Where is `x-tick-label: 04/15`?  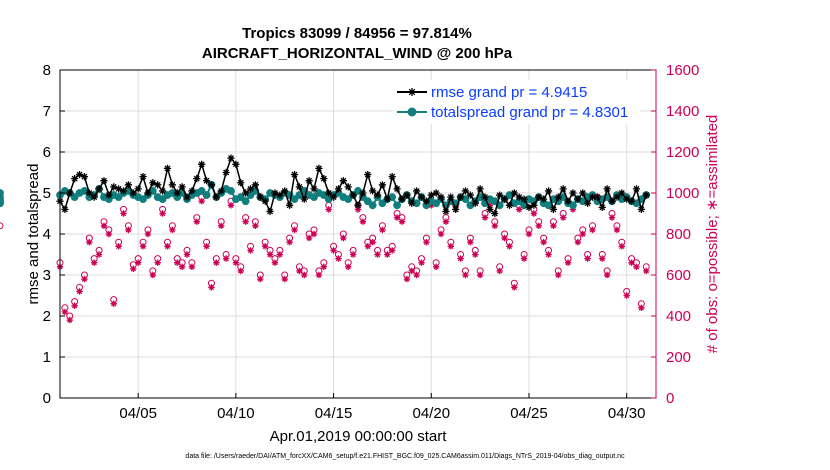 x-tick-label: 04/15 is located at coordinates (334, 413).